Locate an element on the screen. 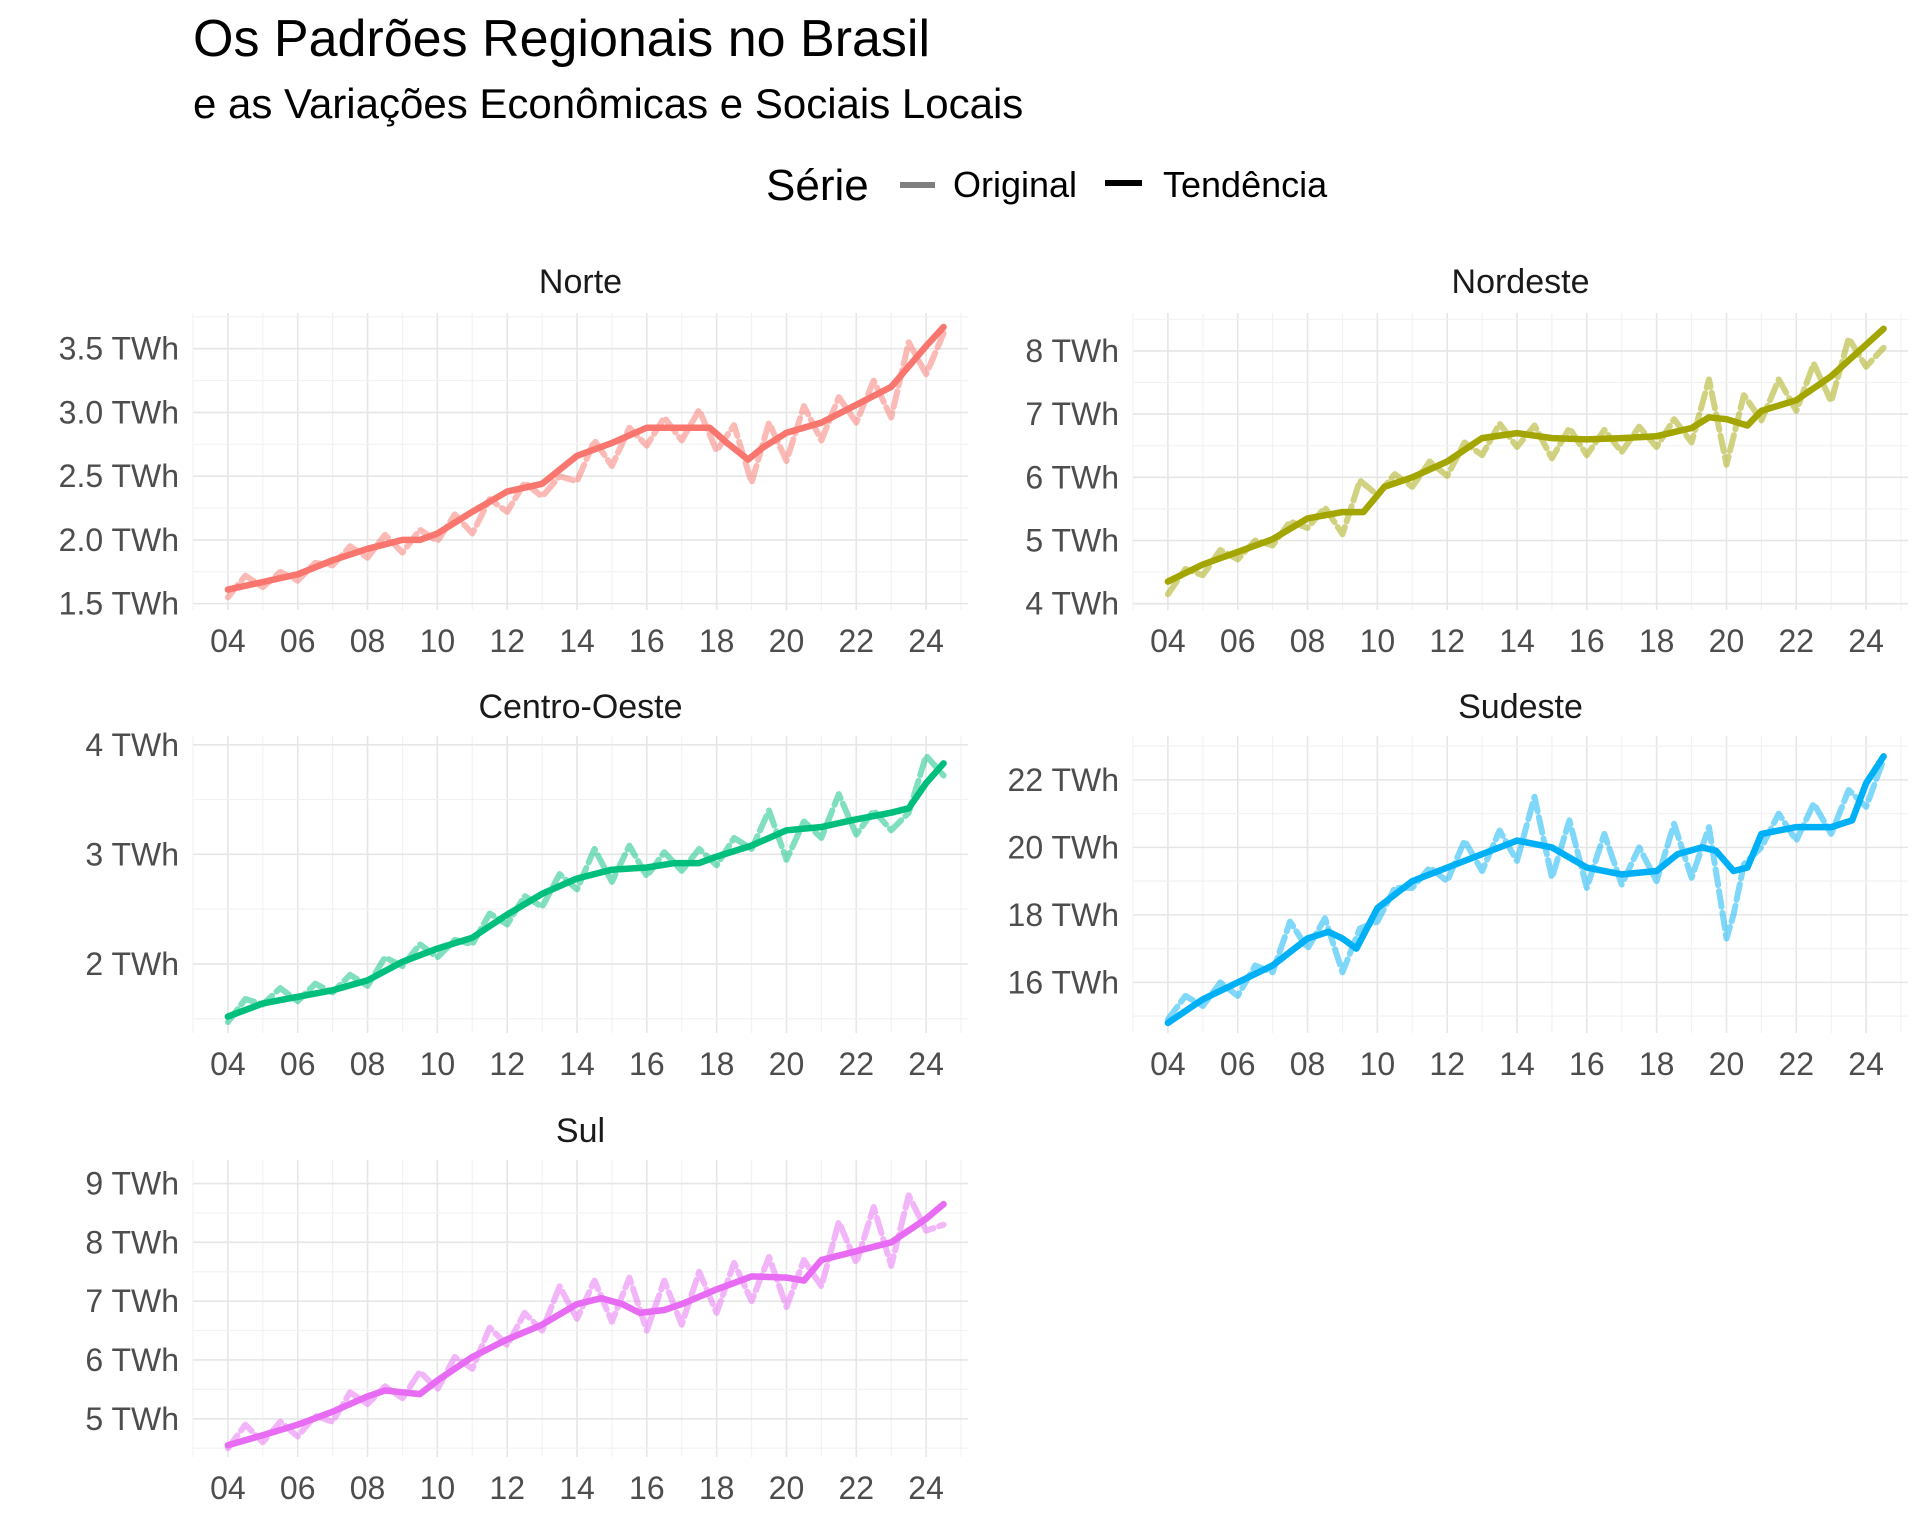 This screenshot has width=1920, height=1536. y-tick-label: 3 TWh is located at coordinates (132, 854).